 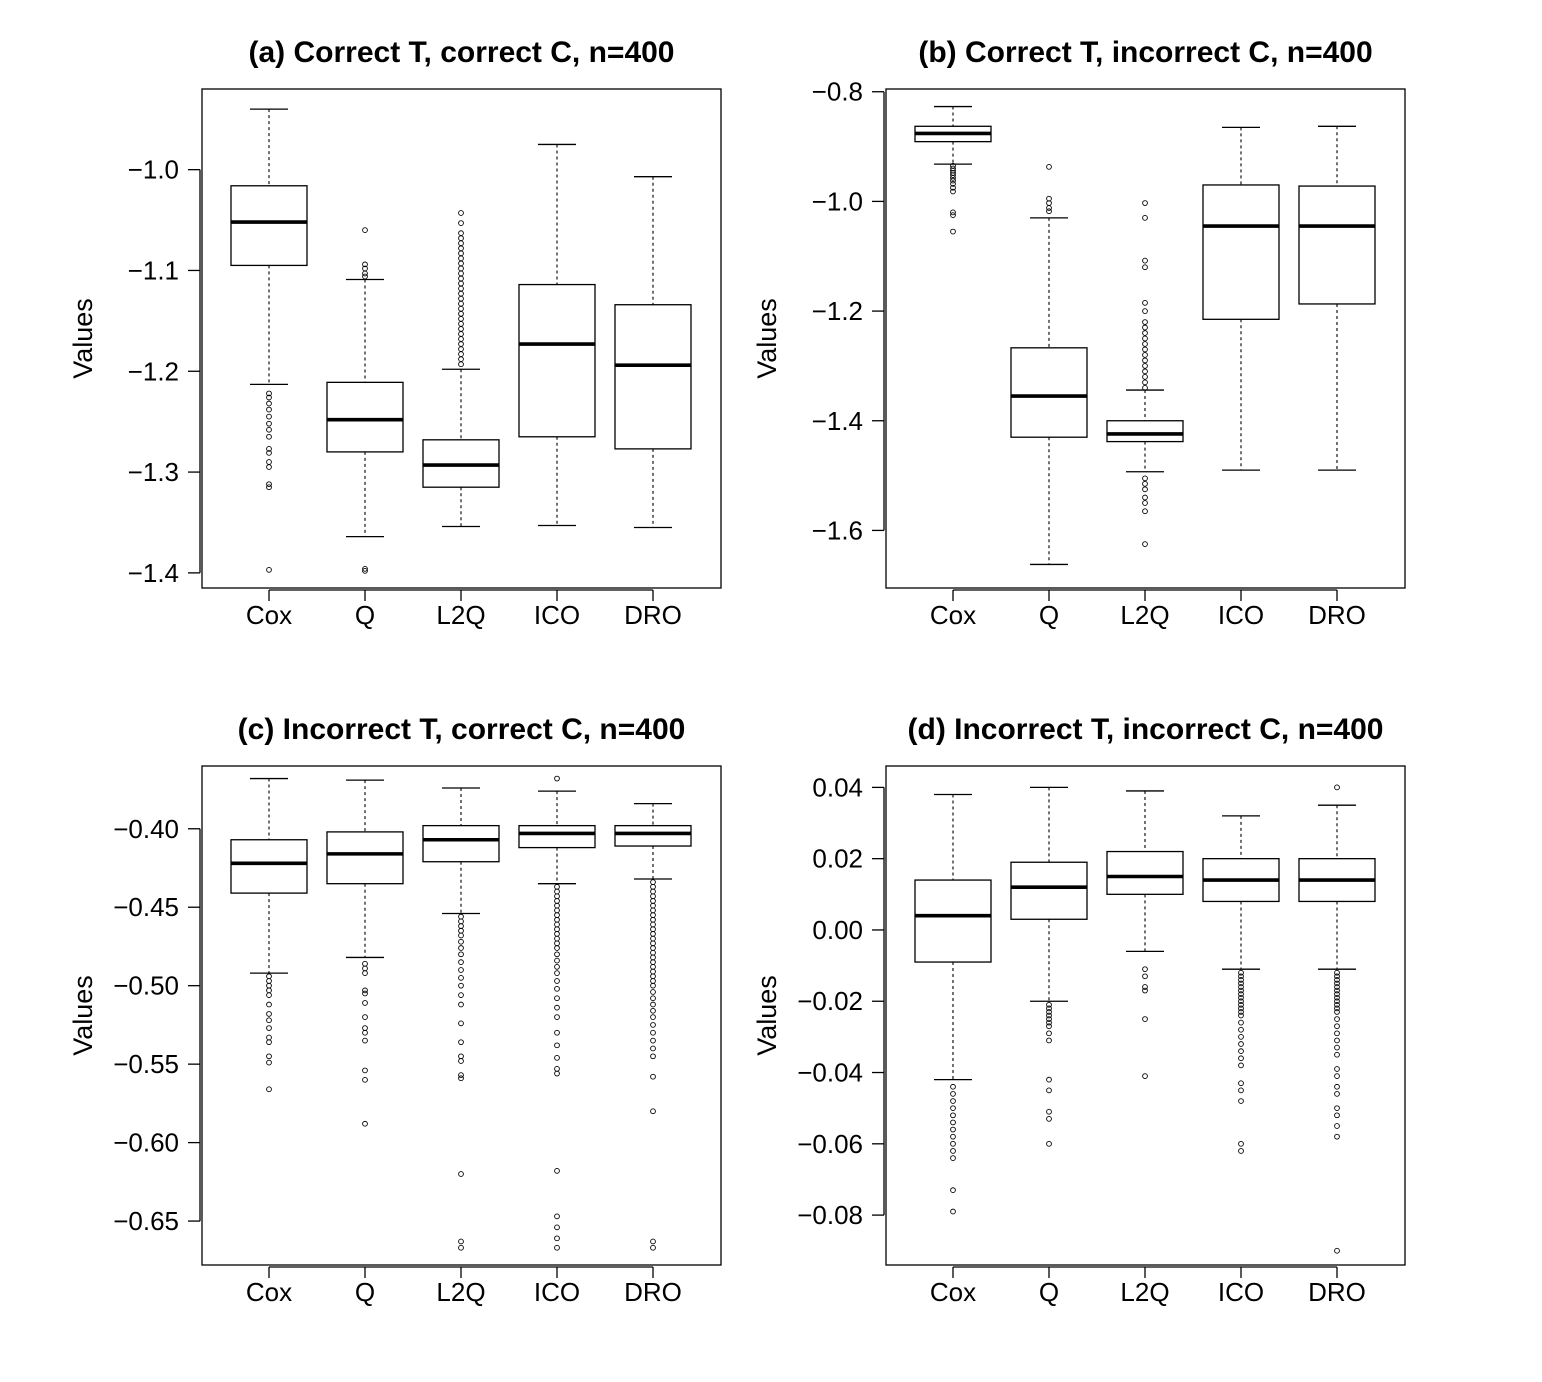 I want to click on y-tick-label: −1.2, so click(x=153, y=371).